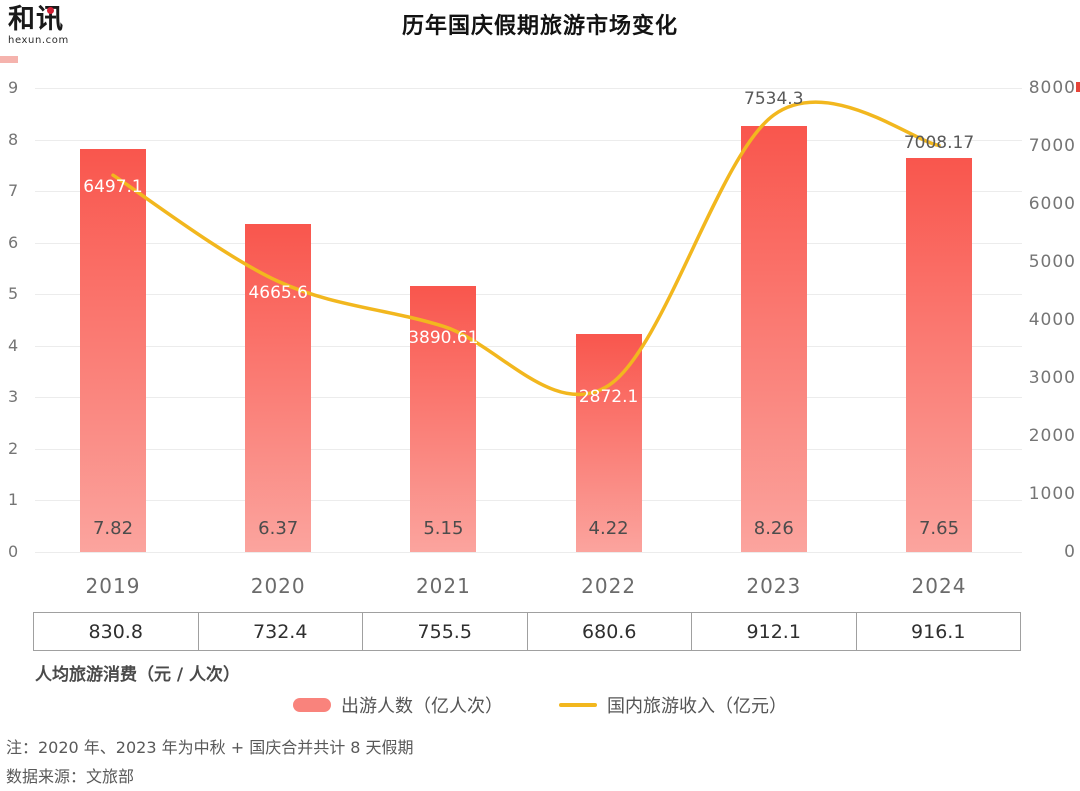 The image size is (1080, 791). I want to click on left-axis-tick: 0, so click(13, 551).